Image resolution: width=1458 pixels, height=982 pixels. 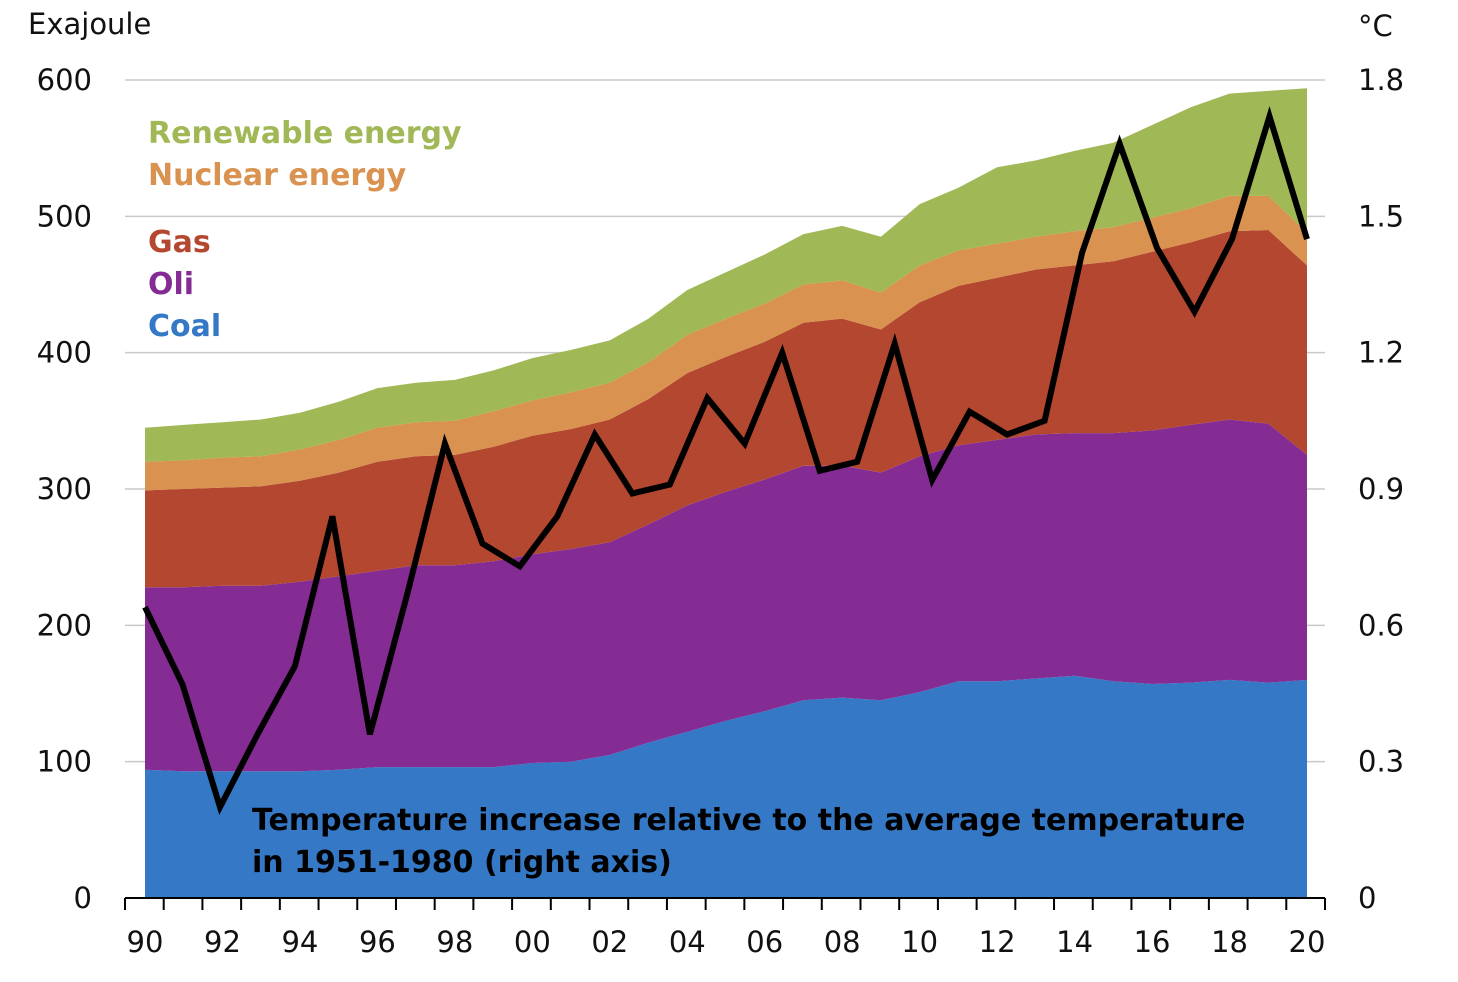 What do you see at coordinates (1381, 80) in the screenshot?
I see `right-tick-label: 1.8` at bounding box center [1381, 80].